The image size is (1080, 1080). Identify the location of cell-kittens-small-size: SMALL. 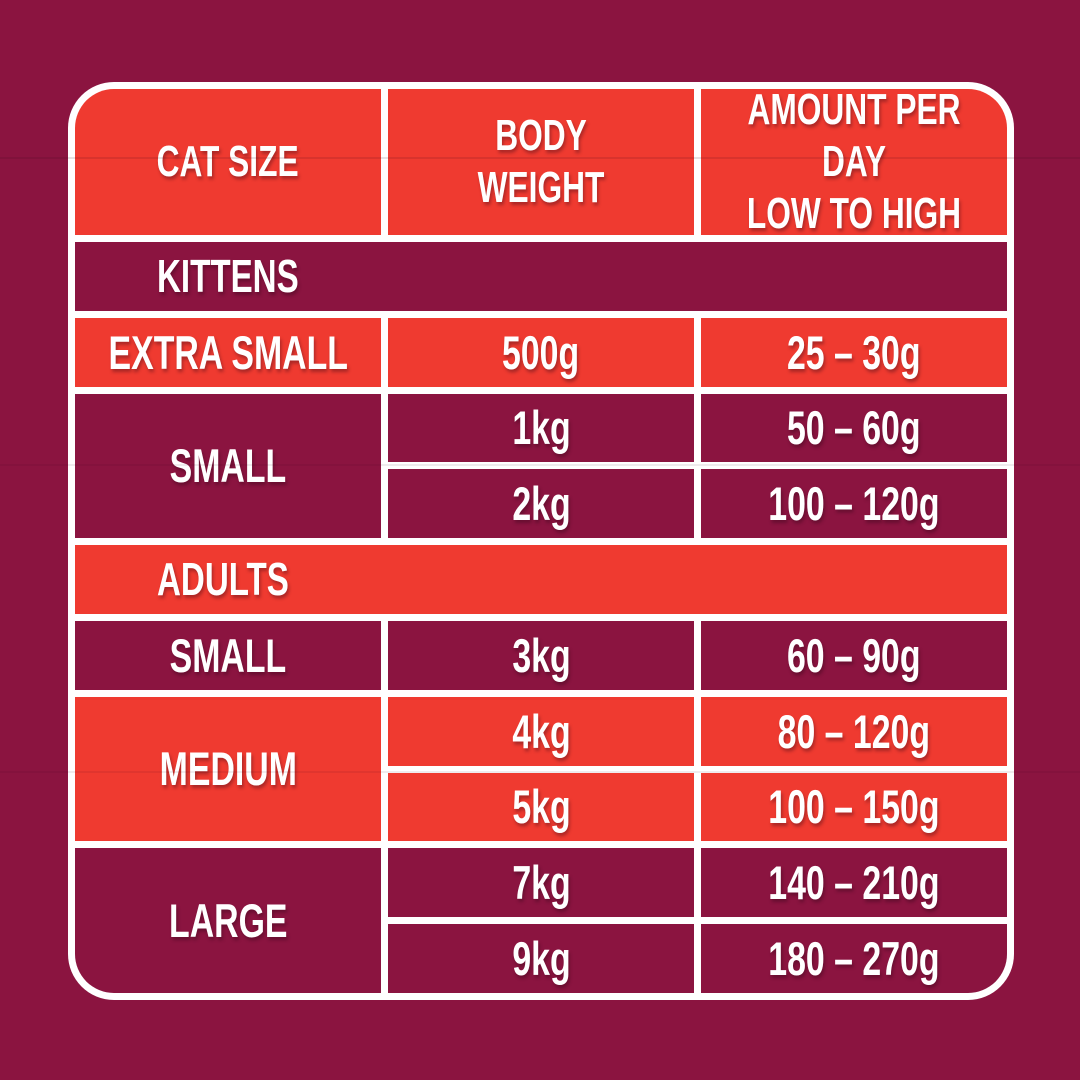
(228, 466).